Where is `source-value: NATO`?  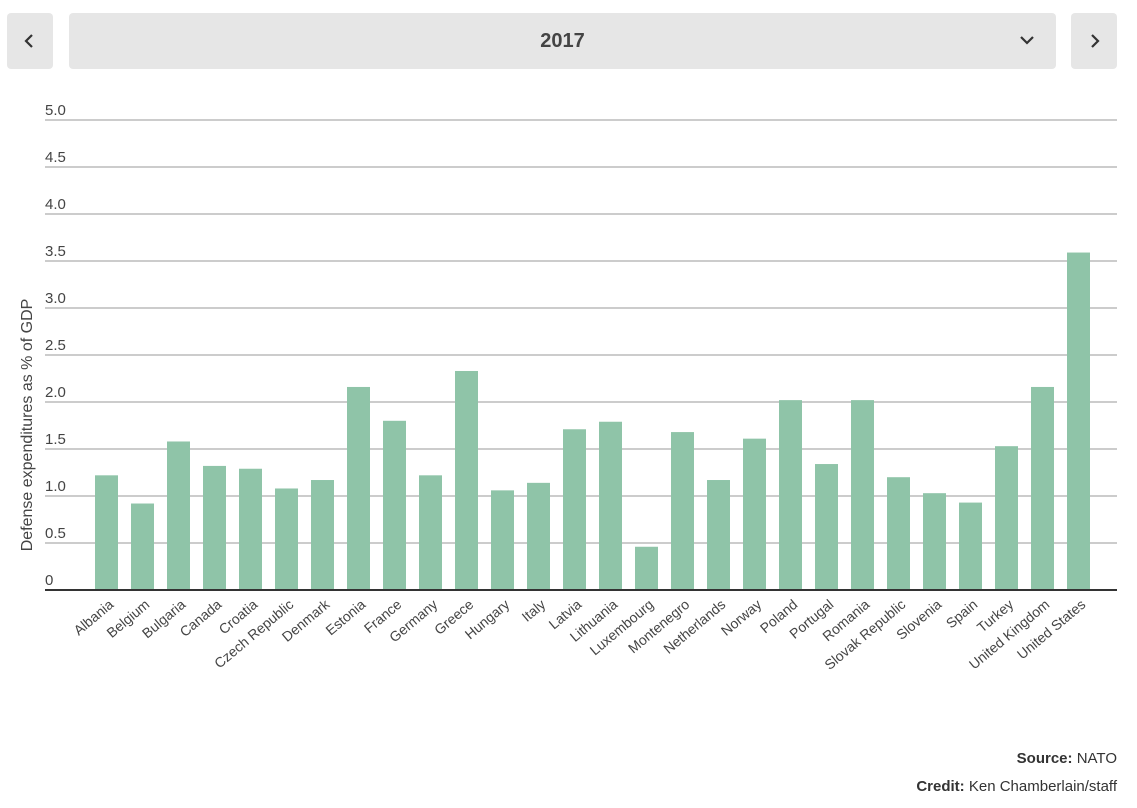
source-value: NATO is located at coordinates (1096, 758).